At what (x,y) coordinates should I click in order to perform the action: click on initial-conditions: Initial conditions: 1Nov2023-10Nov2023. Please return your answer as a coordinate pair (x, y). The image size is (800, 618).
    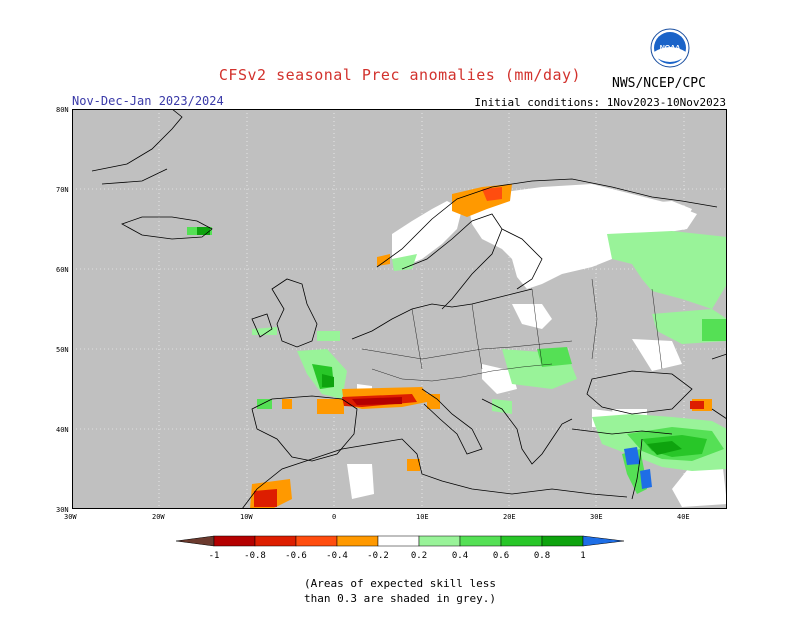
    Looking at the image, I should click on (600, 102).